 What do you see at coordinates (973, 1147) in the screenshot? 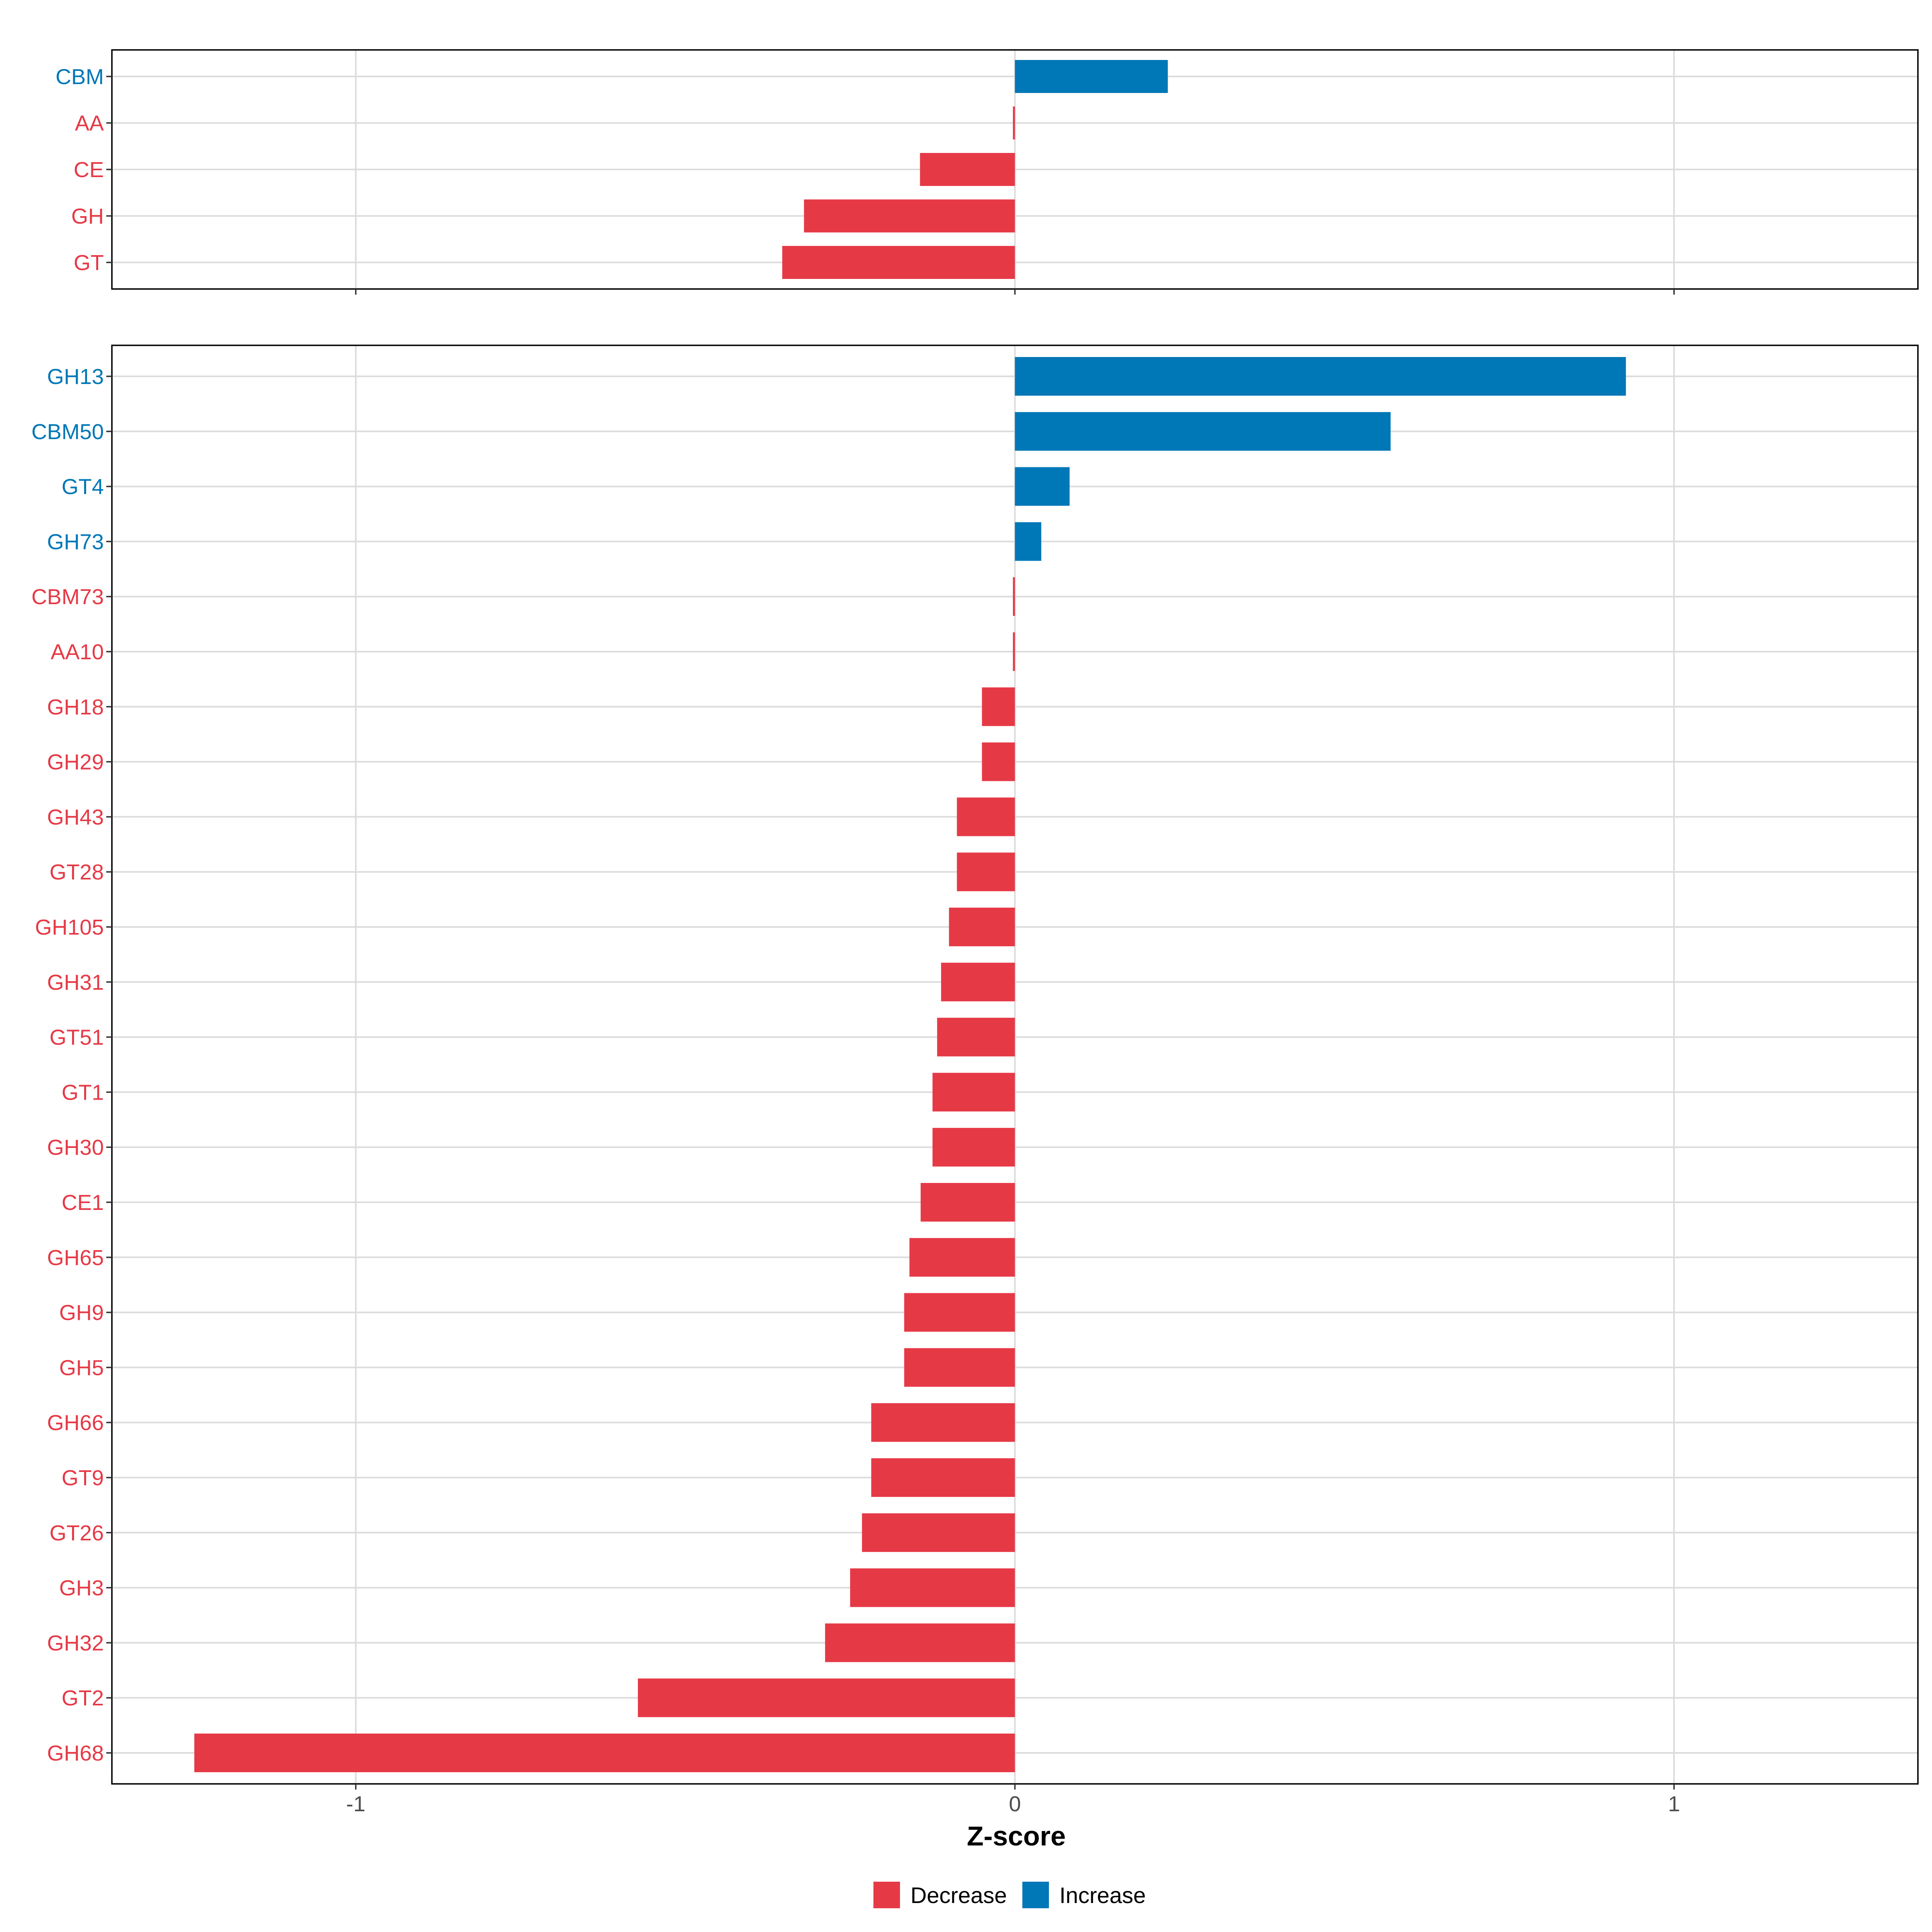
I see `bar-gh30` at bounding box center [973, 1147].